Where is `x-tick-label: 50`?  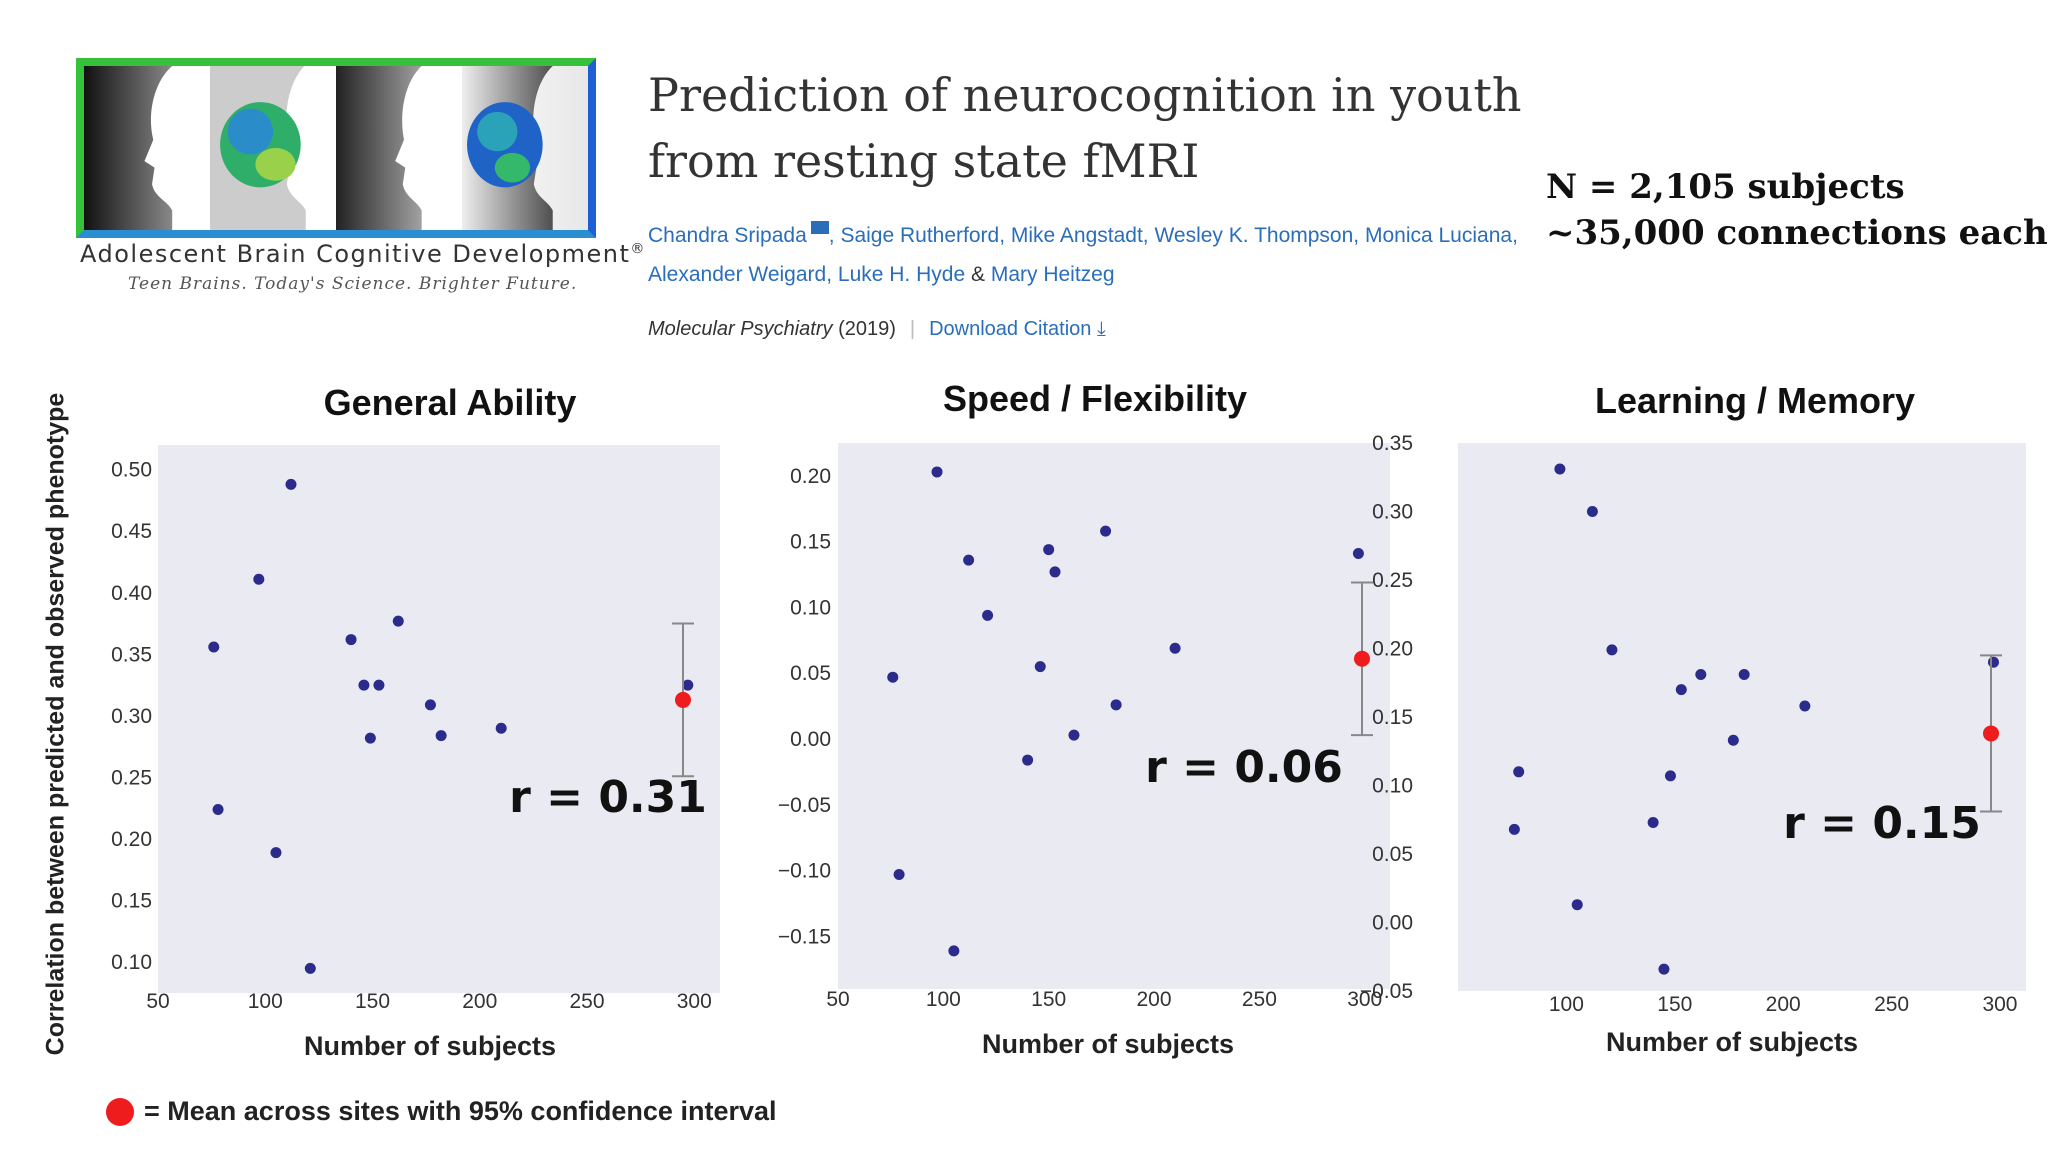
x-tick-label: 50 is located at coordinates (157, 1001).